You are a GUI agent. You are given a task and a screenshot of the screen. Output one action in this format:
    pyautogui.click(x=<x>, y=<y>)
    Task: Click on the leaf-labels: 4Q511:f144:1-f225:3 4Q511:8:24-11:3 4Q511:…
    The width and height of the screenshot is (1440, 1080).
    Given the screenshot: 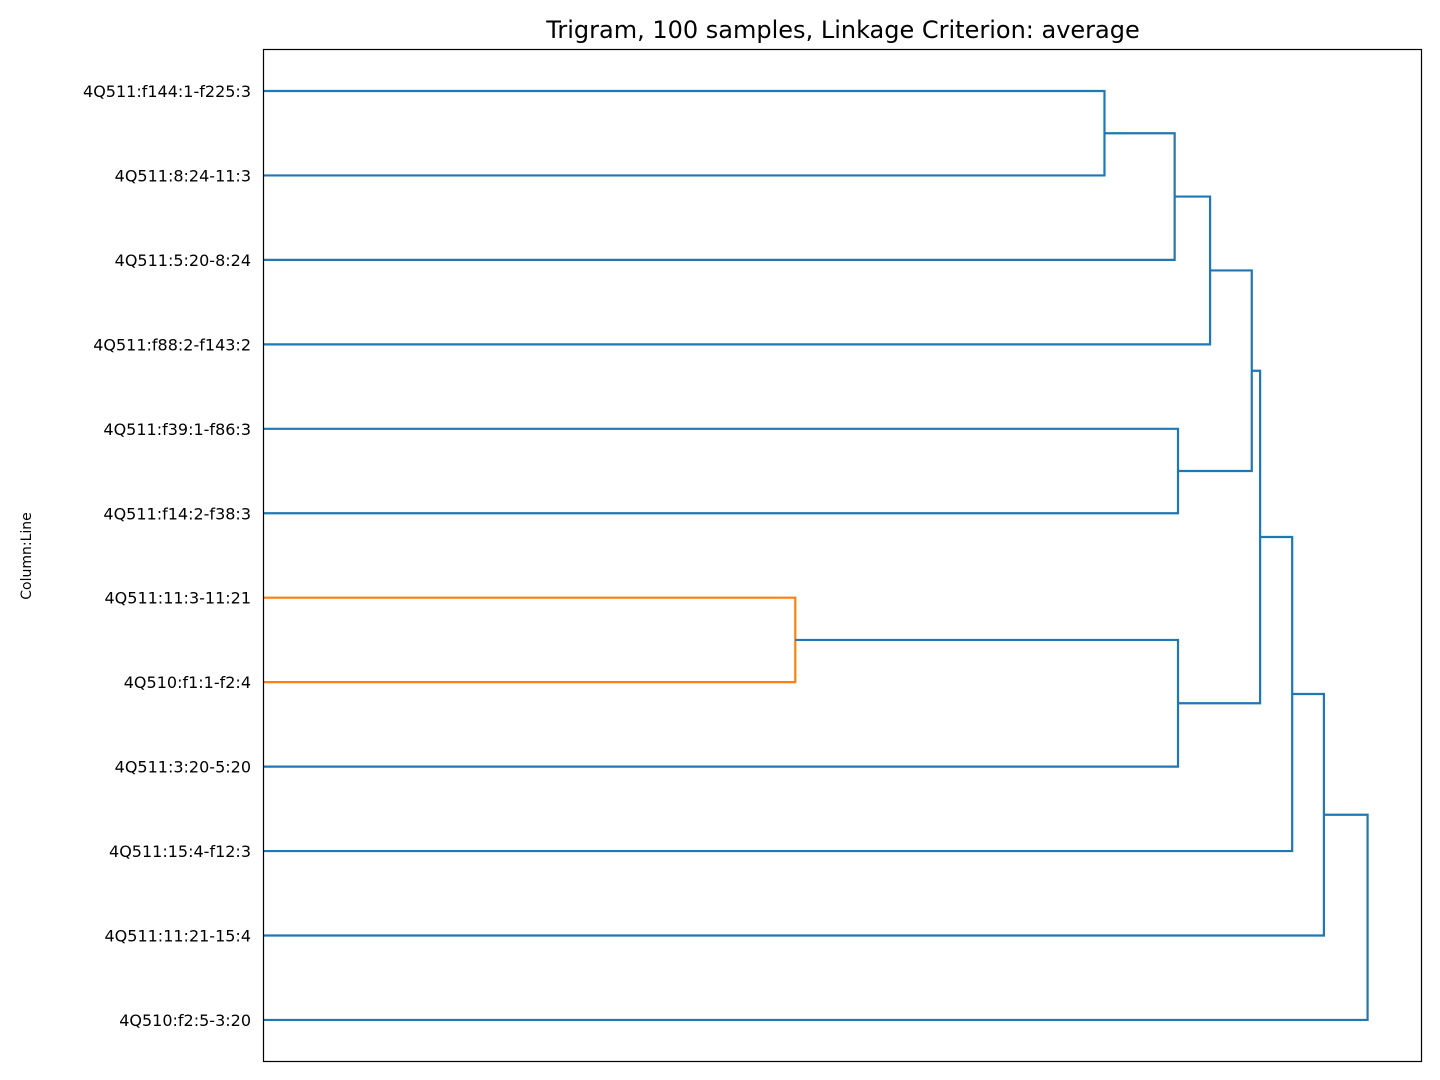 What is the action you would take?
    pyautogui.click(x=167, y=556)
    